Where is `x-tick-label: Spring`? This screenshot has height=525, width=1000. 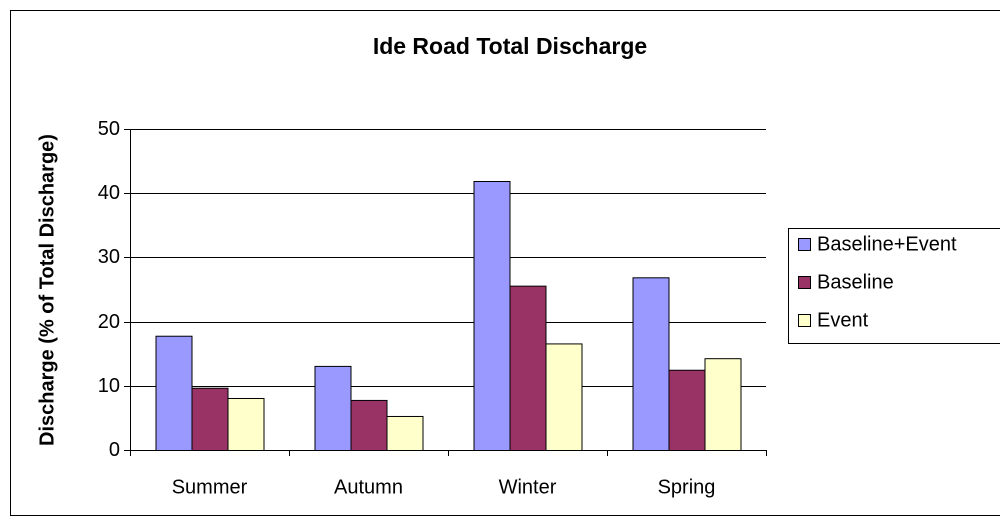
x-tick-label: Spring is located at coordinates (687, 487).